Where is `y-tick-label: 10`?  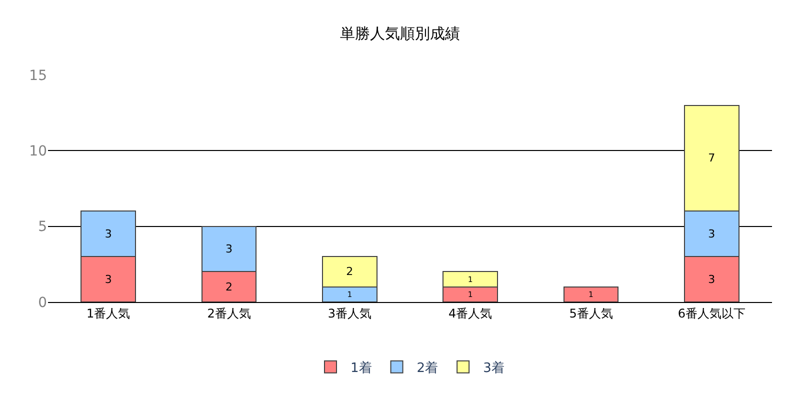 y-tick-label: 10 is located at coordinates (38, 152).